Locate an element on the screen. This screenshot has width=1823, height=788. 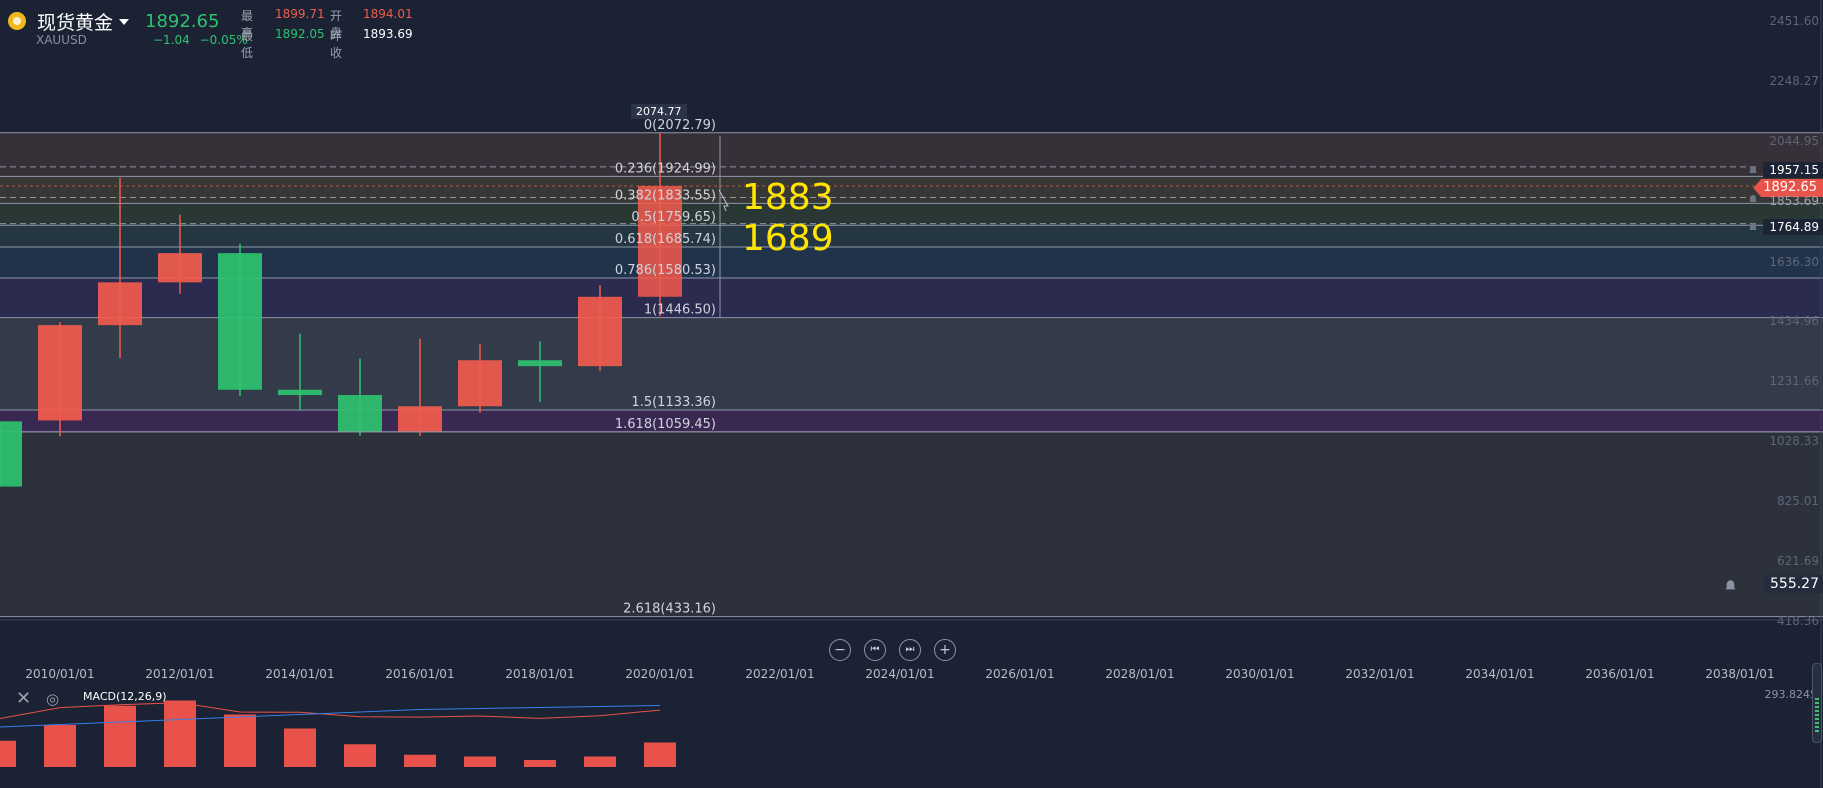
time-axis-label: 2028/01/01 is located at coordinates (1140, 674).